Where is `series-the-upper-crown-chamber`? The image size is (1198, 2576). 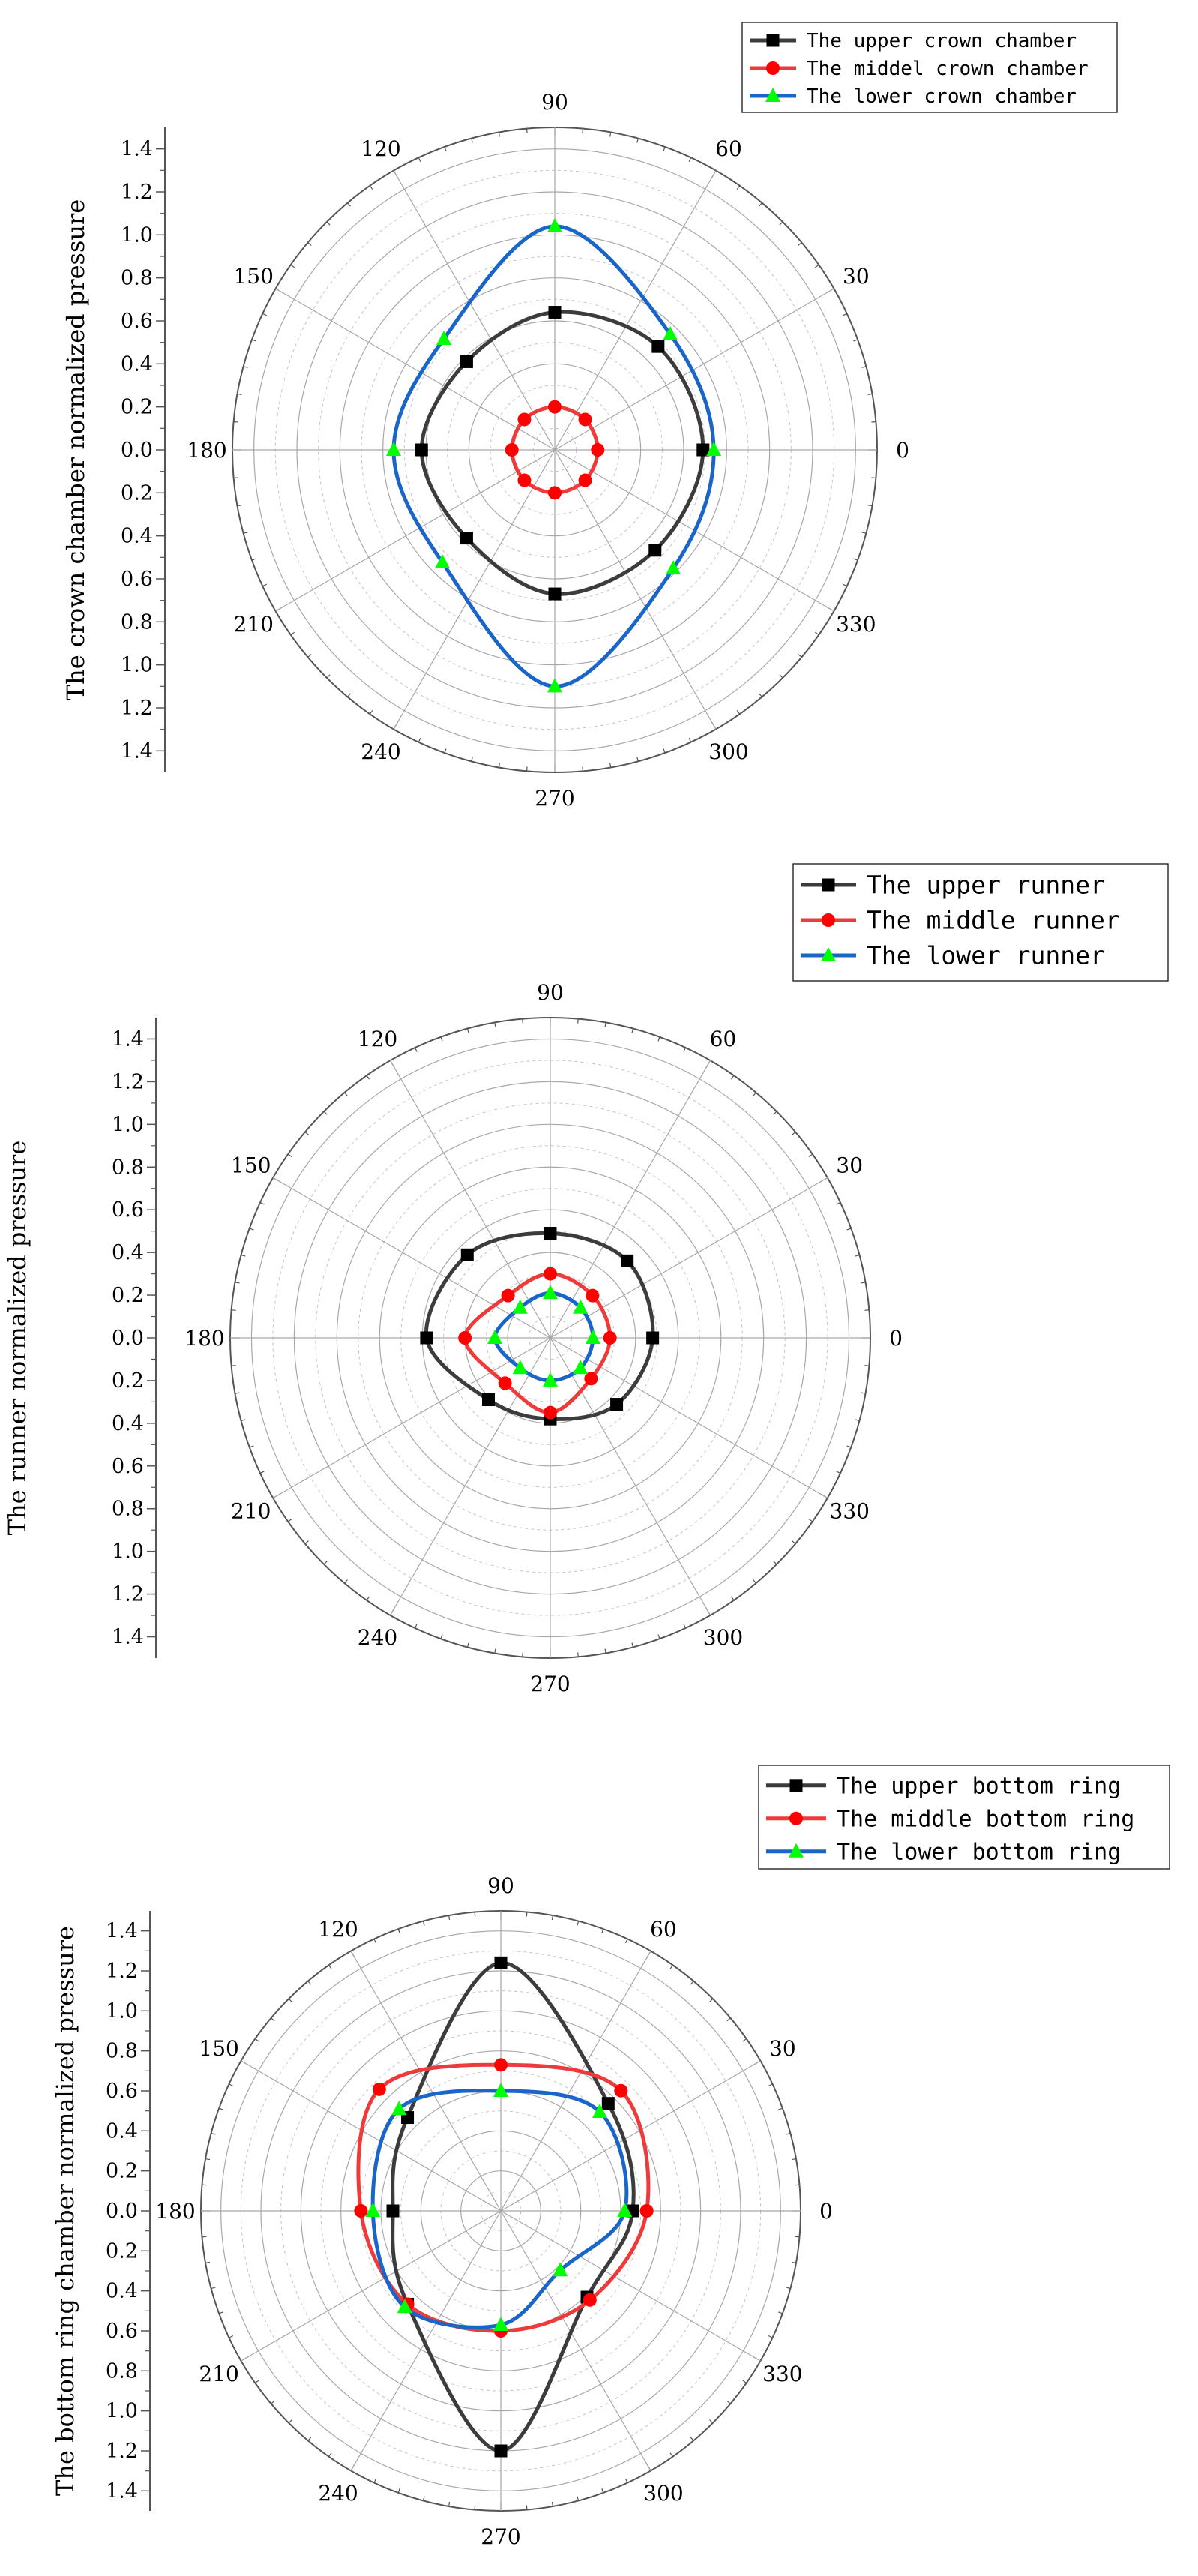 series-the-upper-crown-chamber is located at coordinates (563, 454).